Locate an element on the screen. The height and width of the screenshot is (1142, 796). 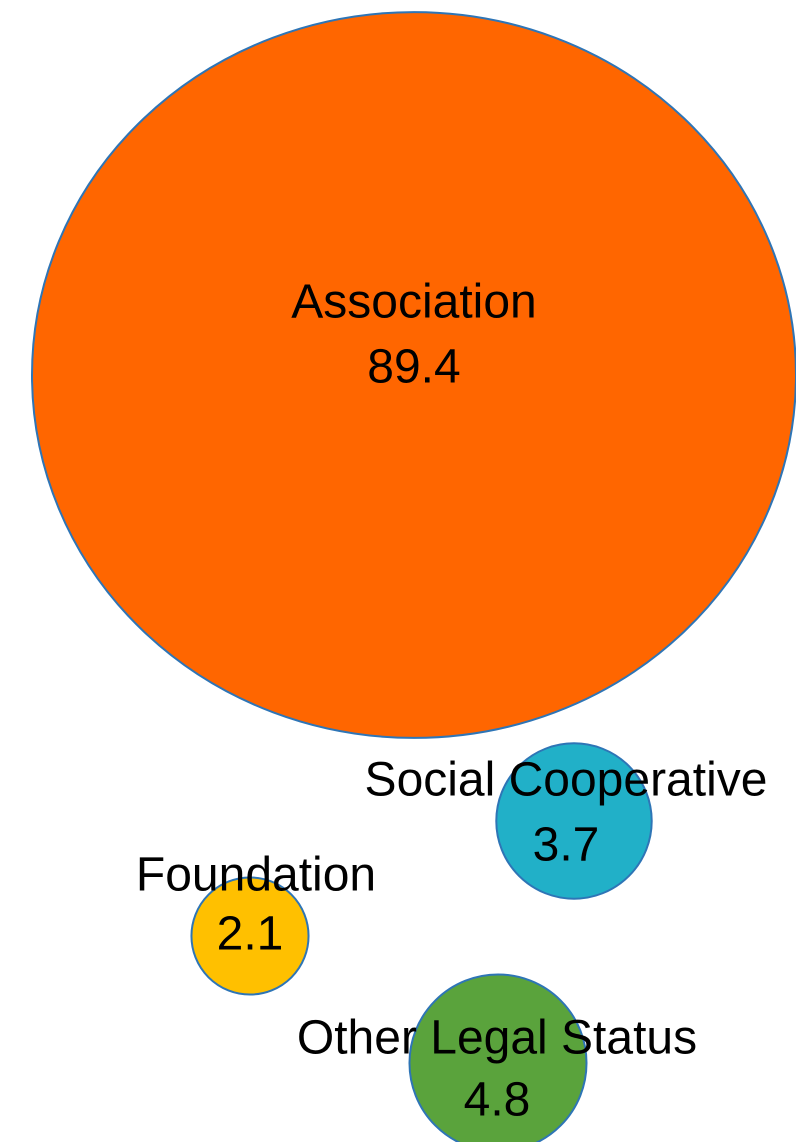
bubble-value-foundation: 2.1 is located at coordinates (250, 934).